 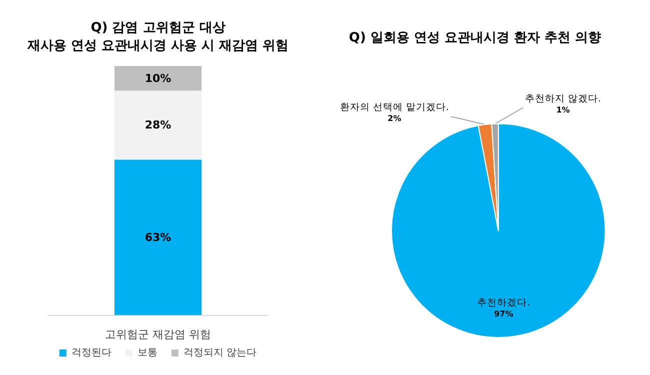 What do you see at coordinates (563, 109) in the screenshot?
I see `data-label: 1%` at bounding box center [563, 109].